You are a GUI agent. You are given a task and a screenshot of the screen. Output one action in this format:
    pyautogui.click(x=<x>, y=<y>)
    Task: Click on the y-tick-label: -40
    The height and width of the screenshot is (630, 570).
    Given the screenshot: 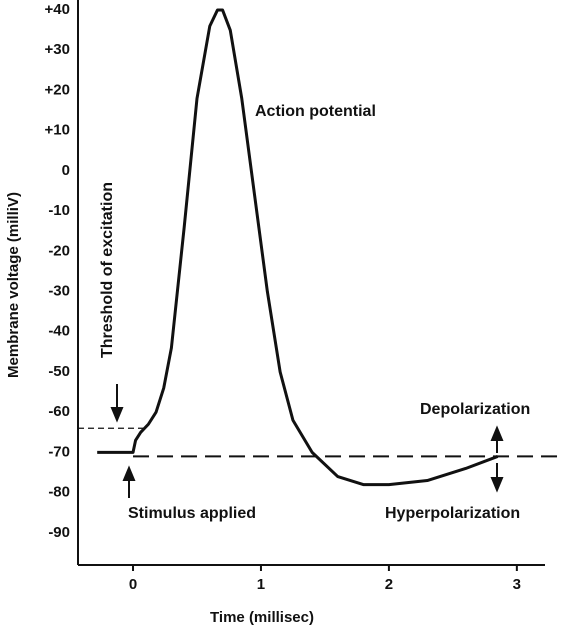 What is the action you would take?
    pyautogui.click(x=59, y=331)
    